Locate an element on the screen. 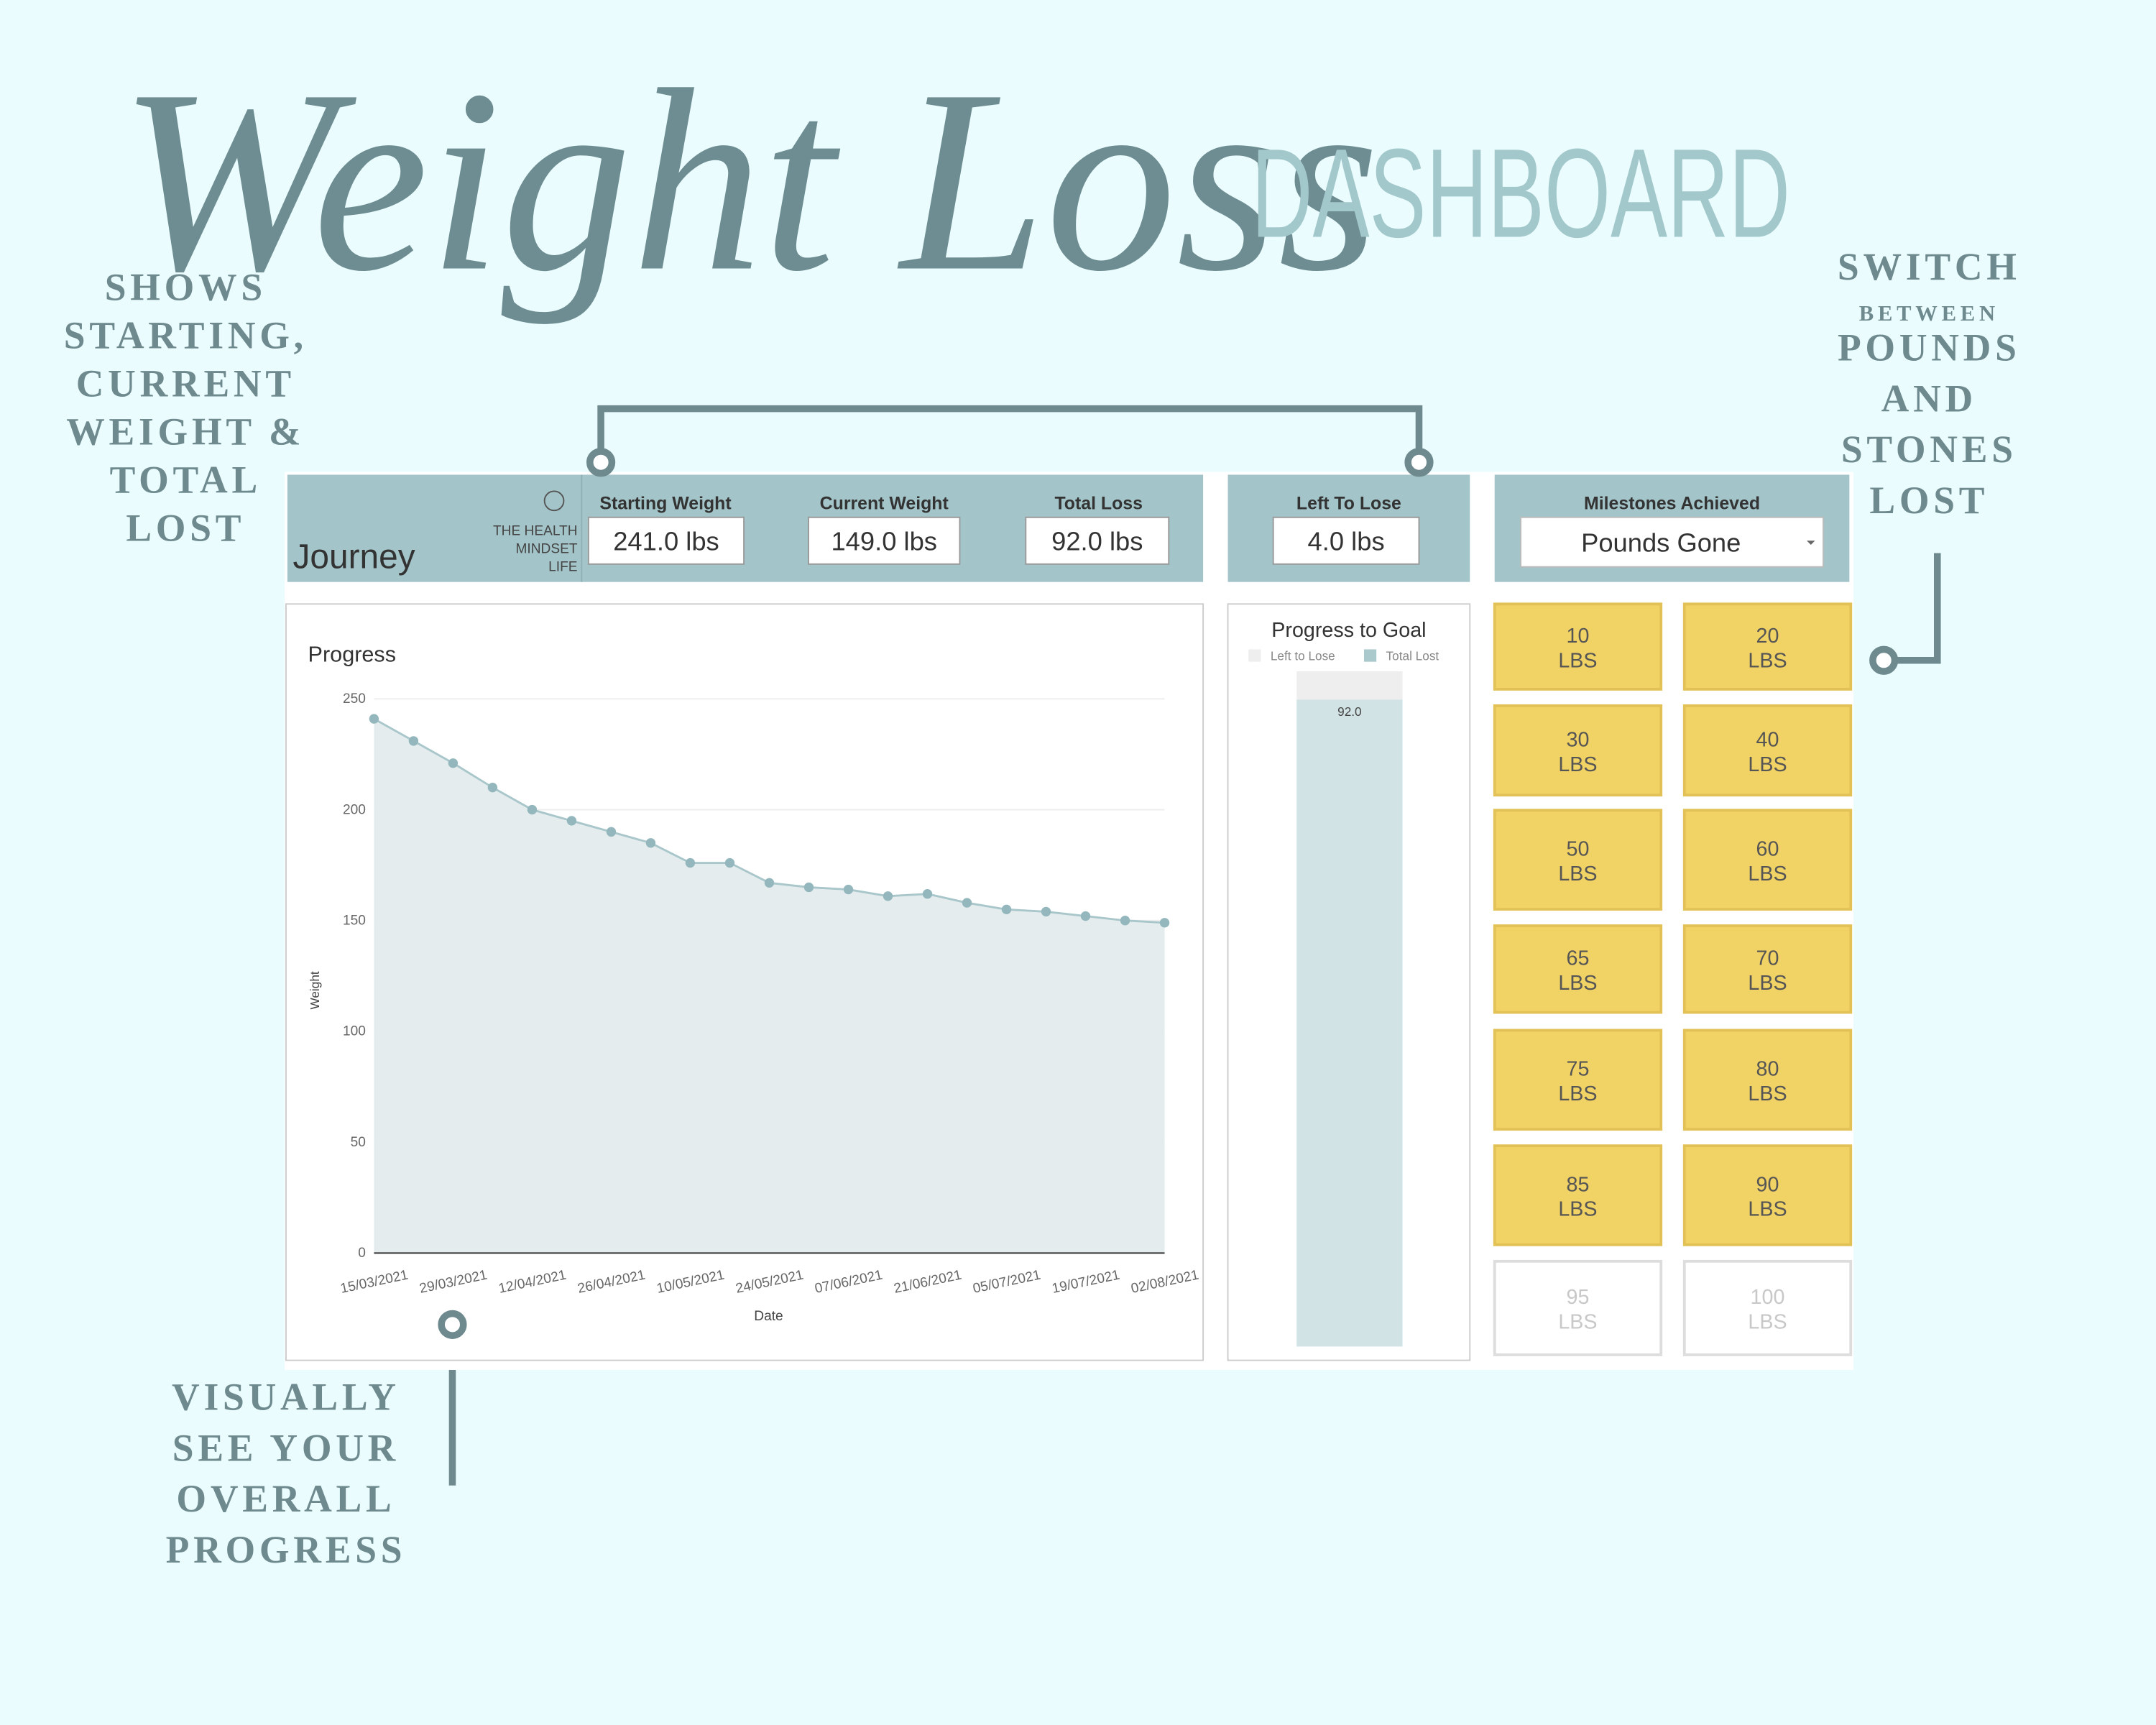 The height and width of the screenshot is (1725, 2156). brand: THE HEALTH is located at coordinates (535, 531).